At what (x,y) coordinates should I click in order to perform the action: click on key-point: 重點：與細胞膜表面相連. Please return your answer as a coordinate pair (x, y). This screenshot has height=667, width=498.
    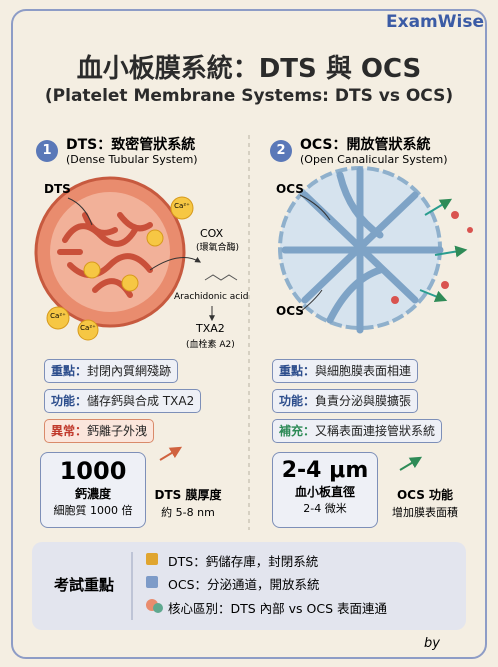
    Looking at the image, I should click on (345, 371).